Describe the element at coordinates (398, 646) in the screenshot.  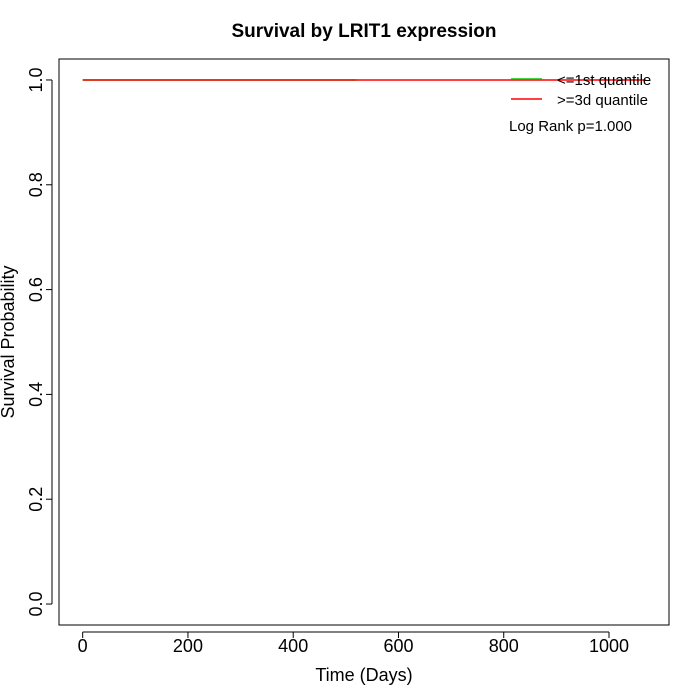
I see `x-tick-label: 600` at that location.